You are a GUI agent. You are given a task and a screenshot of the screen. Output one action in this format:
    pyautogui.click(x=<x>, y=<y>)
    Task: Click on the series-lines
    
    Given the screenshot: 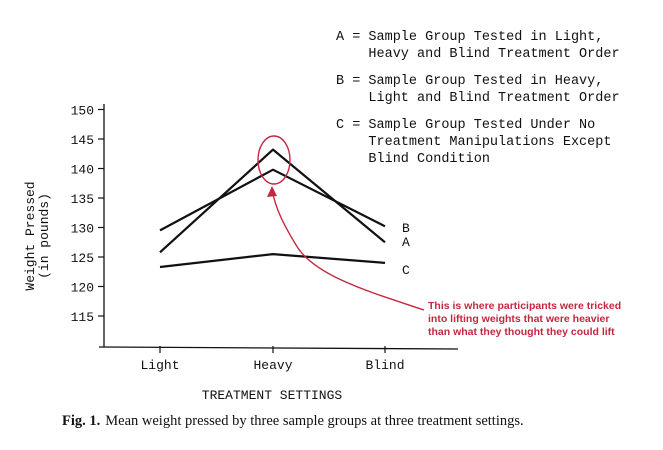 What is the action you would take?
    pyautogui.click(x=272, y=208)
    